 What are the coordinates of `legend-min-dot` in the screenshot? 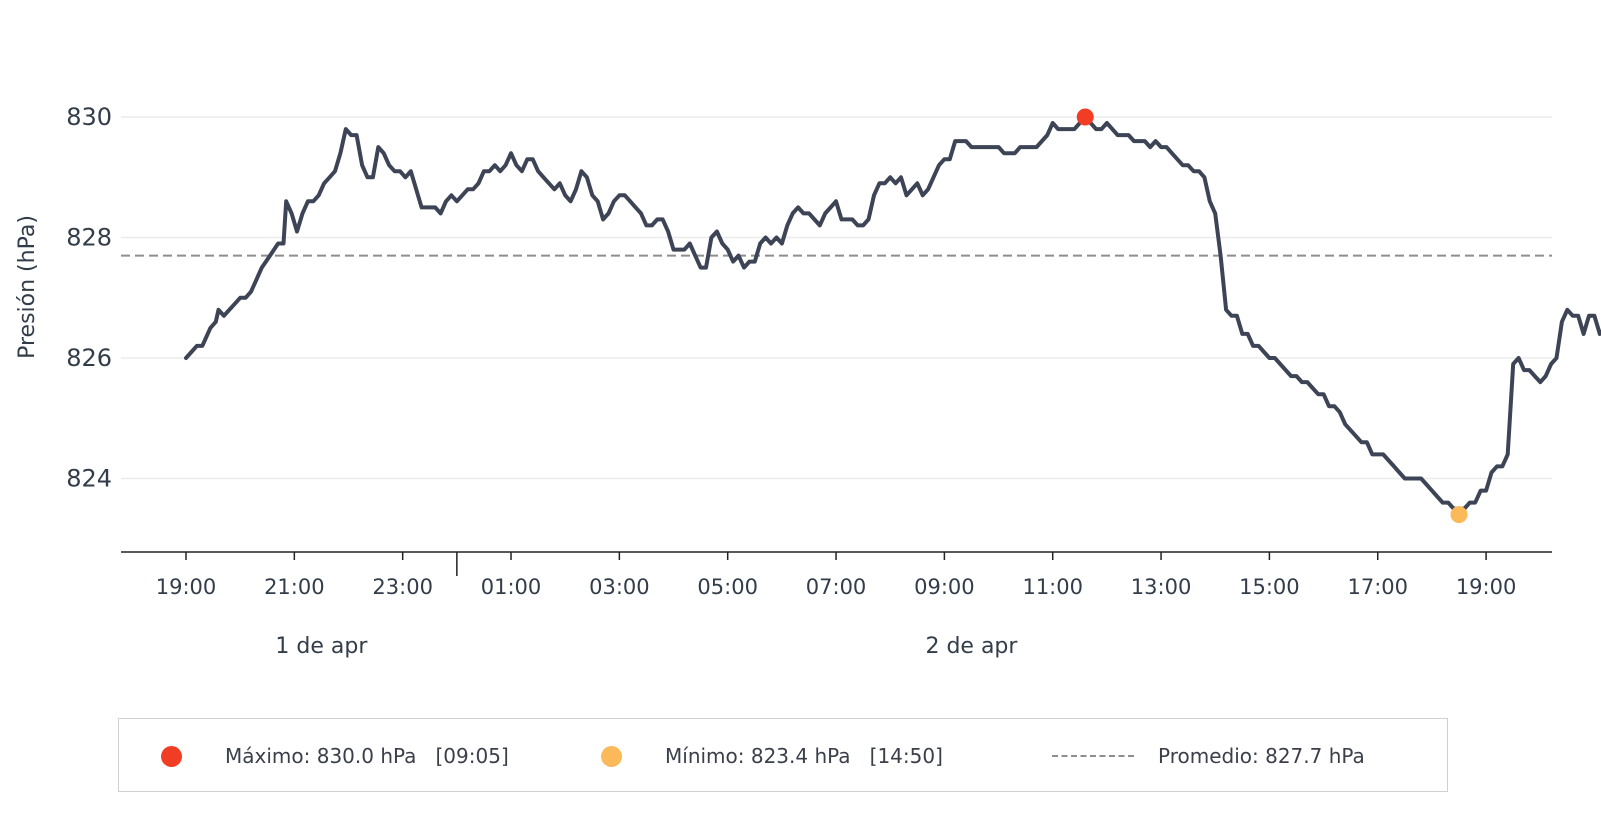 It's located at (611, 756).